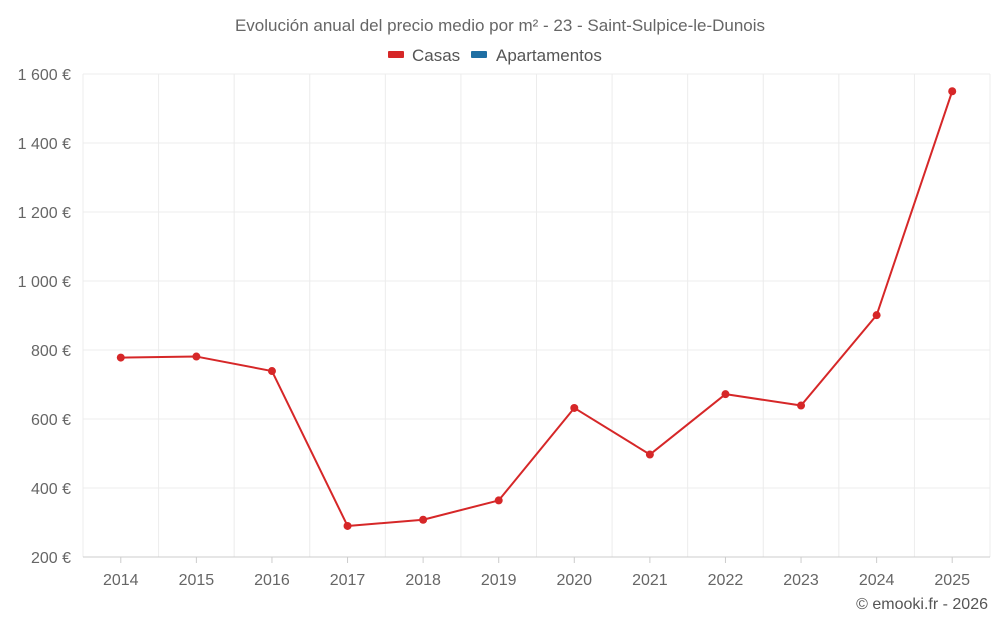 The image size is (1000, 625). Describe the element at coordinates (44, 282) in the screenshot. I see `y-tick-label: 1 000 €` at that location.